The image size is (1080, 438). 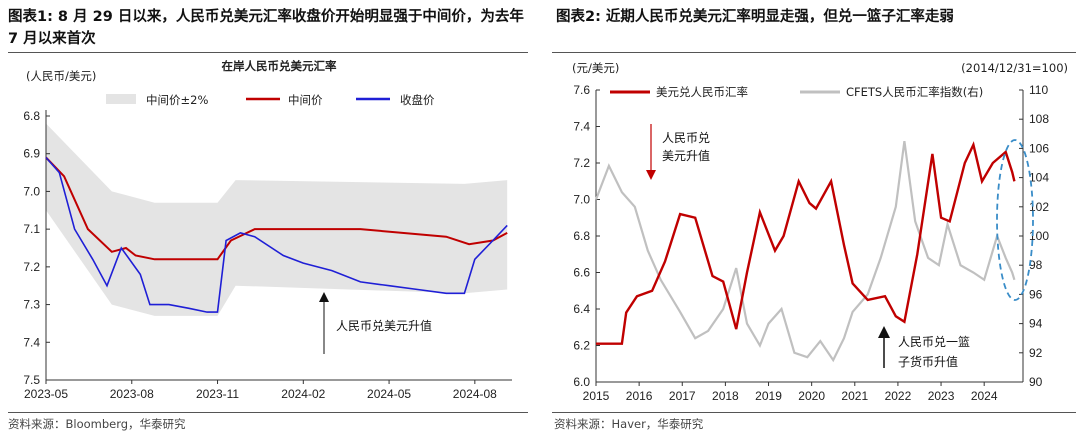 What do you see at coordinates (686, 155) in the screenshot?
I see `chart2-annotation-usd-line2: 美元升值` at bounding box center [686, 155].